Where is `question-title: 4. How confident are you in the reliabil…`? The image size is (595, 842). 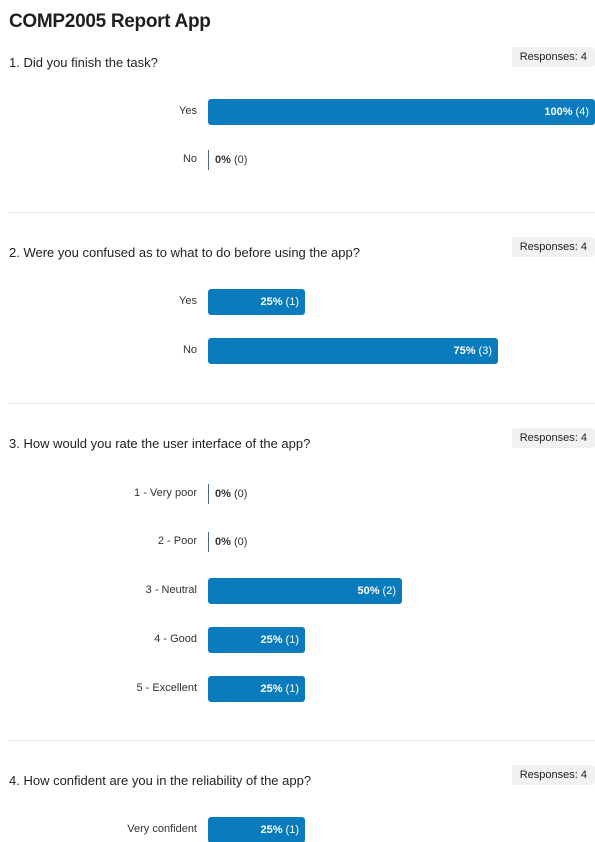 question-title: 4. How confident are you in the reliabil… is located at coordinates (160, 780).